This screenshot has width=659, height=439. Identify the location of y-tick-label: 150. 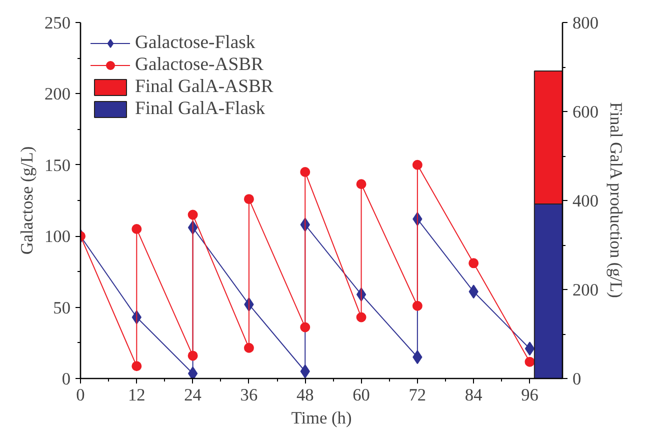
(57, 165).